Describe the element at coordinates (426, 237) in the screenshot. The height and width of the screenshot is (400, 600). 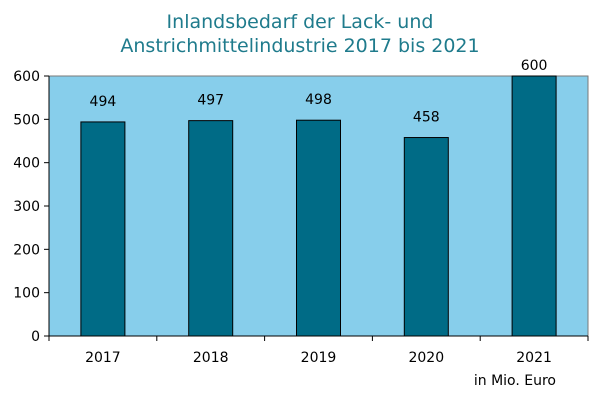
I see `bar-2020` at that location.